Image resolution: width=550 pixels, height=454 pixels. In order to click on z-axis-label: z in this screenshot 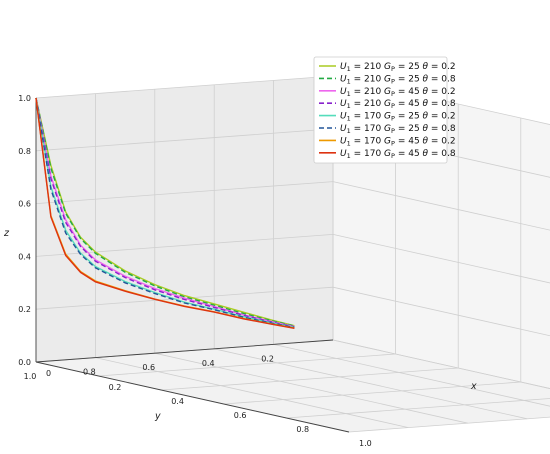, I will do `click(6, 233)`.